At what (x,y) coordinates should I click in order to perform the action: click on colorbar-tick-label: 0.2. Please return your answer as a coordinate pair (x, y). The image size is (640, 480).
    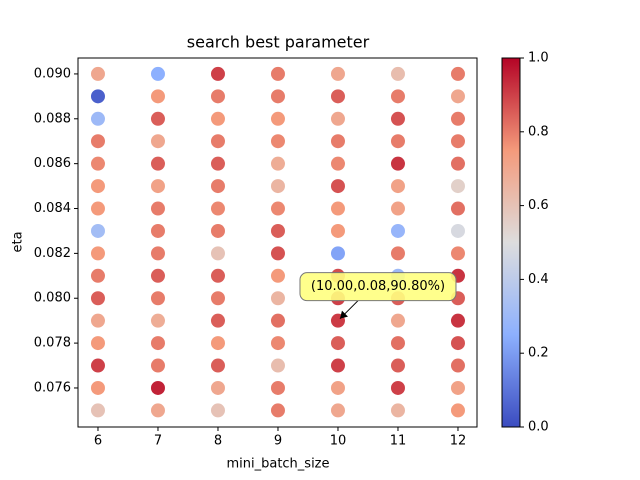
    Looking at the image, I should click on (538, 353).